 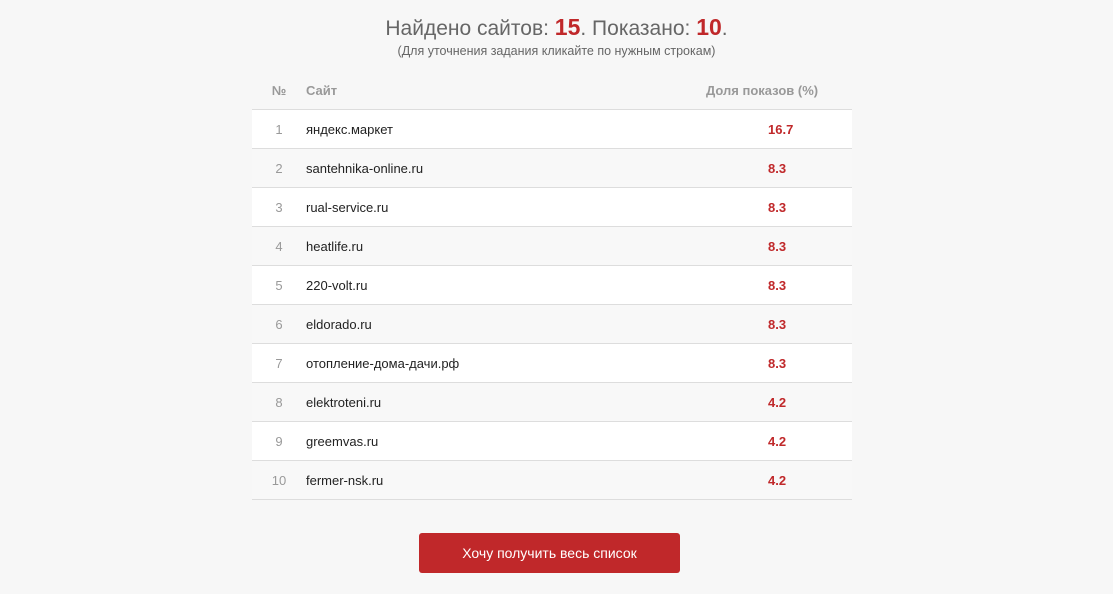 I want to click on row-number: 10, so click(x=279, y=480).